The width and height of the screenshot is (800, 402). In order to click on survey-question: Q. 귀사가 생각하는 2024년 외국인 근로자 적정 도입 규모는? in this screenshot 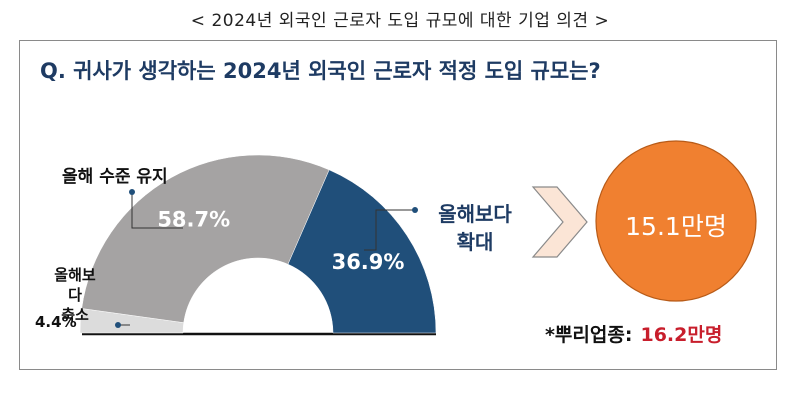, I will do `click(320, 71)`.